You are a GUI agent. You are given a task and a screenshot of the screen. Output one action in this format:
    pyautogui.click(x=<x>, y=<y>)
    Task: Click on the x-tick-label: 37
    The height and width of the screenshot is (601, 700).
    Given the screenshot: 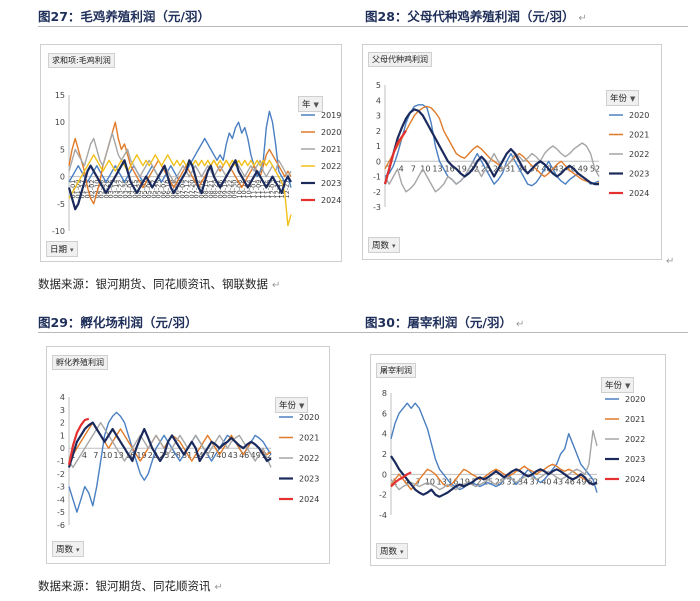 What is the action you would take?
    pyautogui.click(x=534, y=168)
    